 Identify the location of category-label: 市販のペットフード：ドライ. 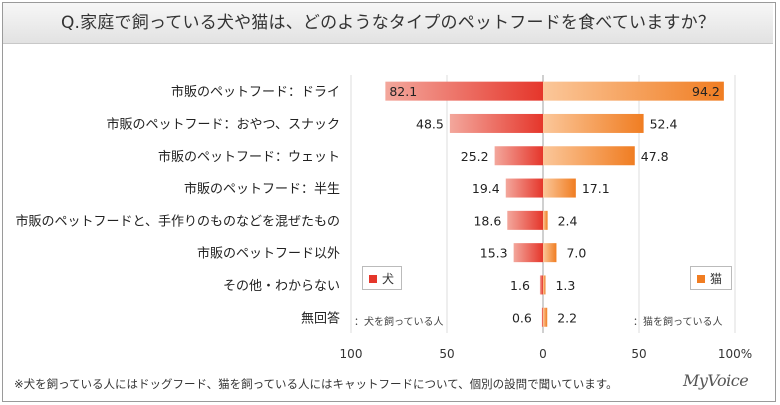
(255, 92).